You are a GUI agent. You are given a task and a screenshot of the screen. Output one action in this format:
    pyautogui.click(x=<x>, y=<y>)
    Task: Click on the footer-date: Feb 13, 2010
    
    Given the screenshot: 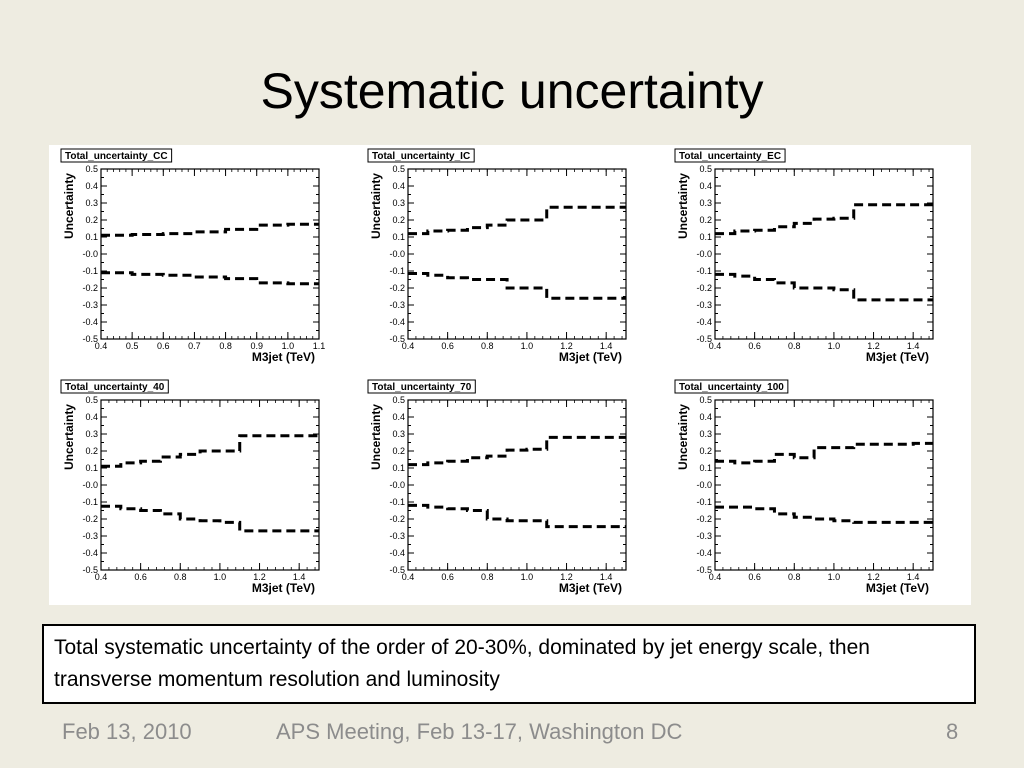 What is the action you would take?
    pyautogui.click(x=127, y=731)
    